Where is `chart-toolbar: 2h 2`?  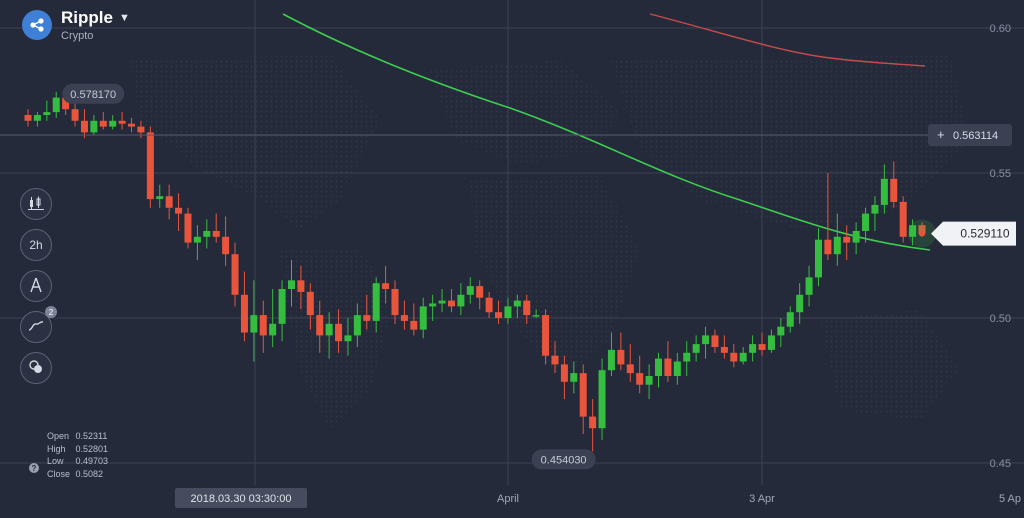
chart-toolbar: 2h 2 is located at coordinates (38, 290).